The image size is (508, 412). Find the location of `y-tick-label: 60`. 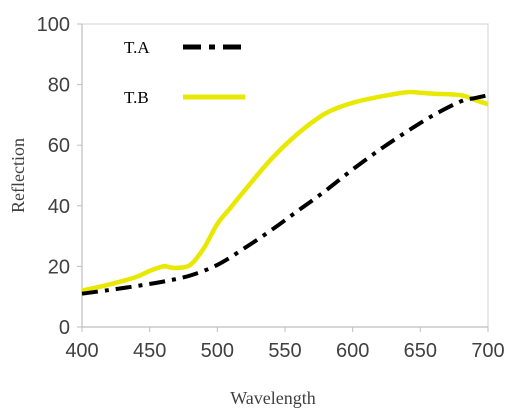

y-tick-label: 60 is located at coordinates (59, 146).